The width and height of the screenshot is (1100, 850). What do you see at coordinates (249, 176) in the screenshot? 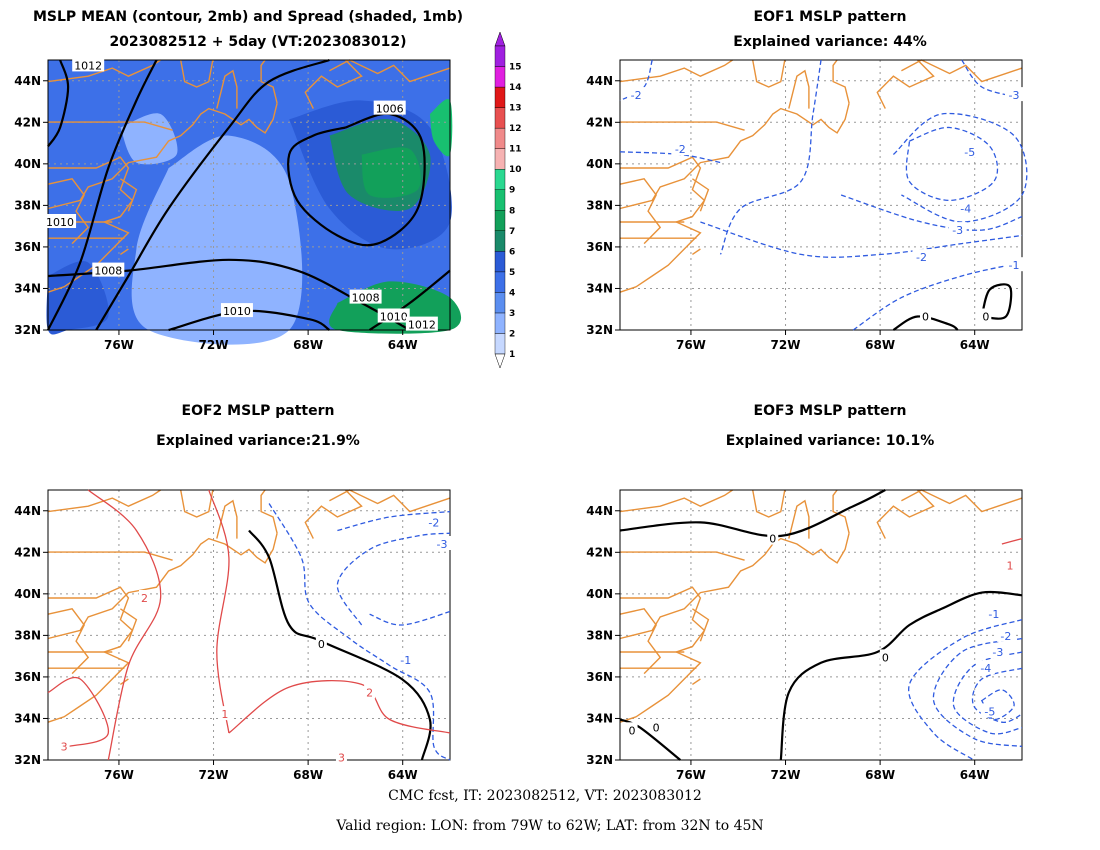
I see `coastline` at bounding box center [249, 176].